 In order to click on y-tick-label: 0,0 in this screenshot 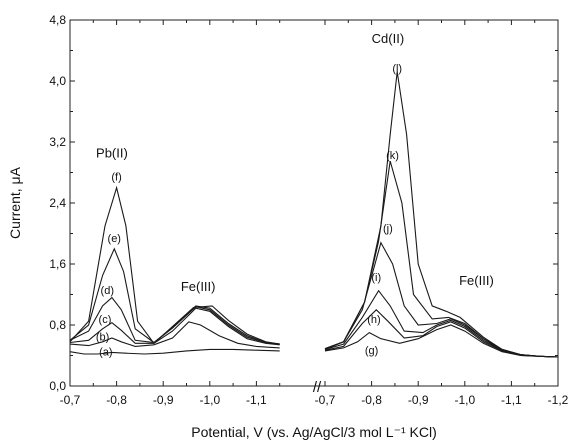, I will do `click(57, 386)`.